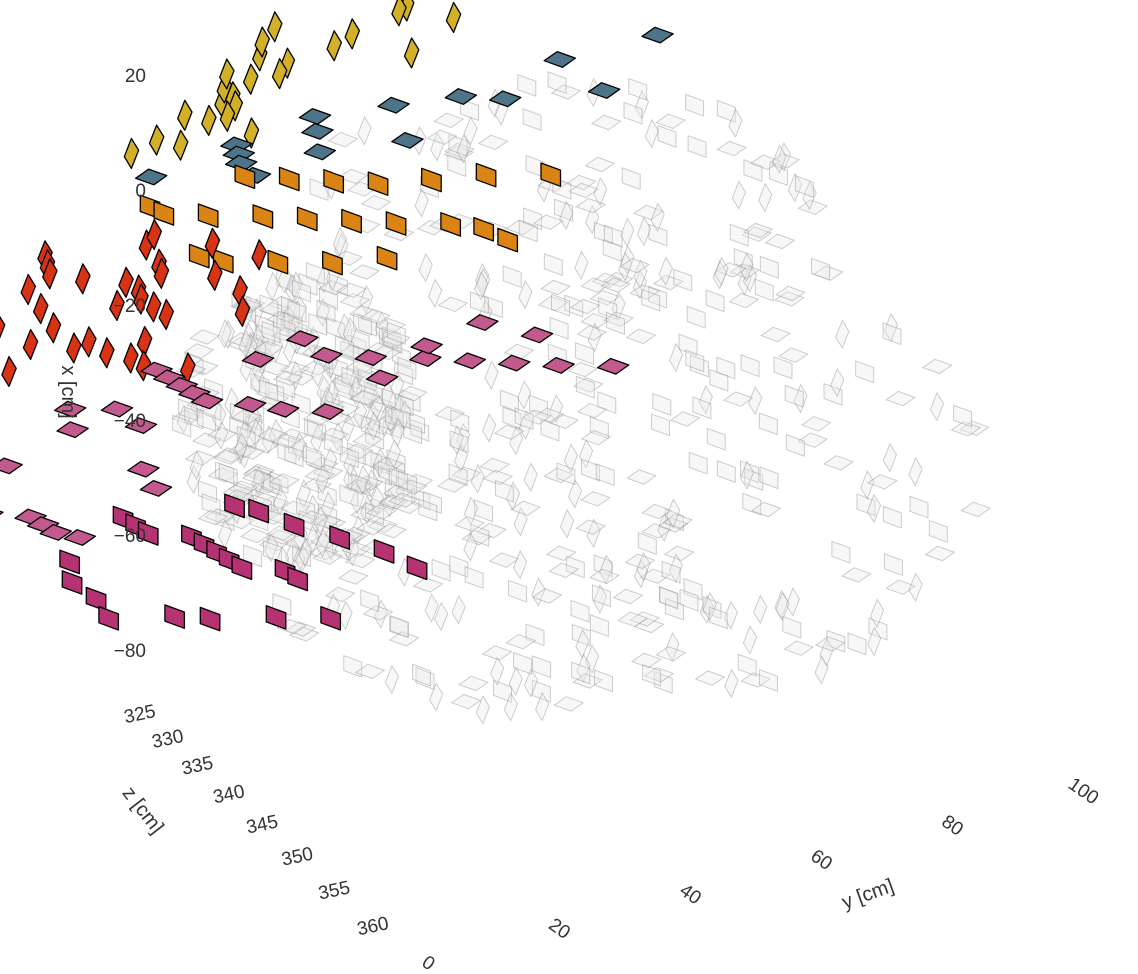 The width and height of the screenshot is (1138, 974). Describe the element at coordinates (558, 928) in the screenshot. I see `y-tick-label: 20` at that location.